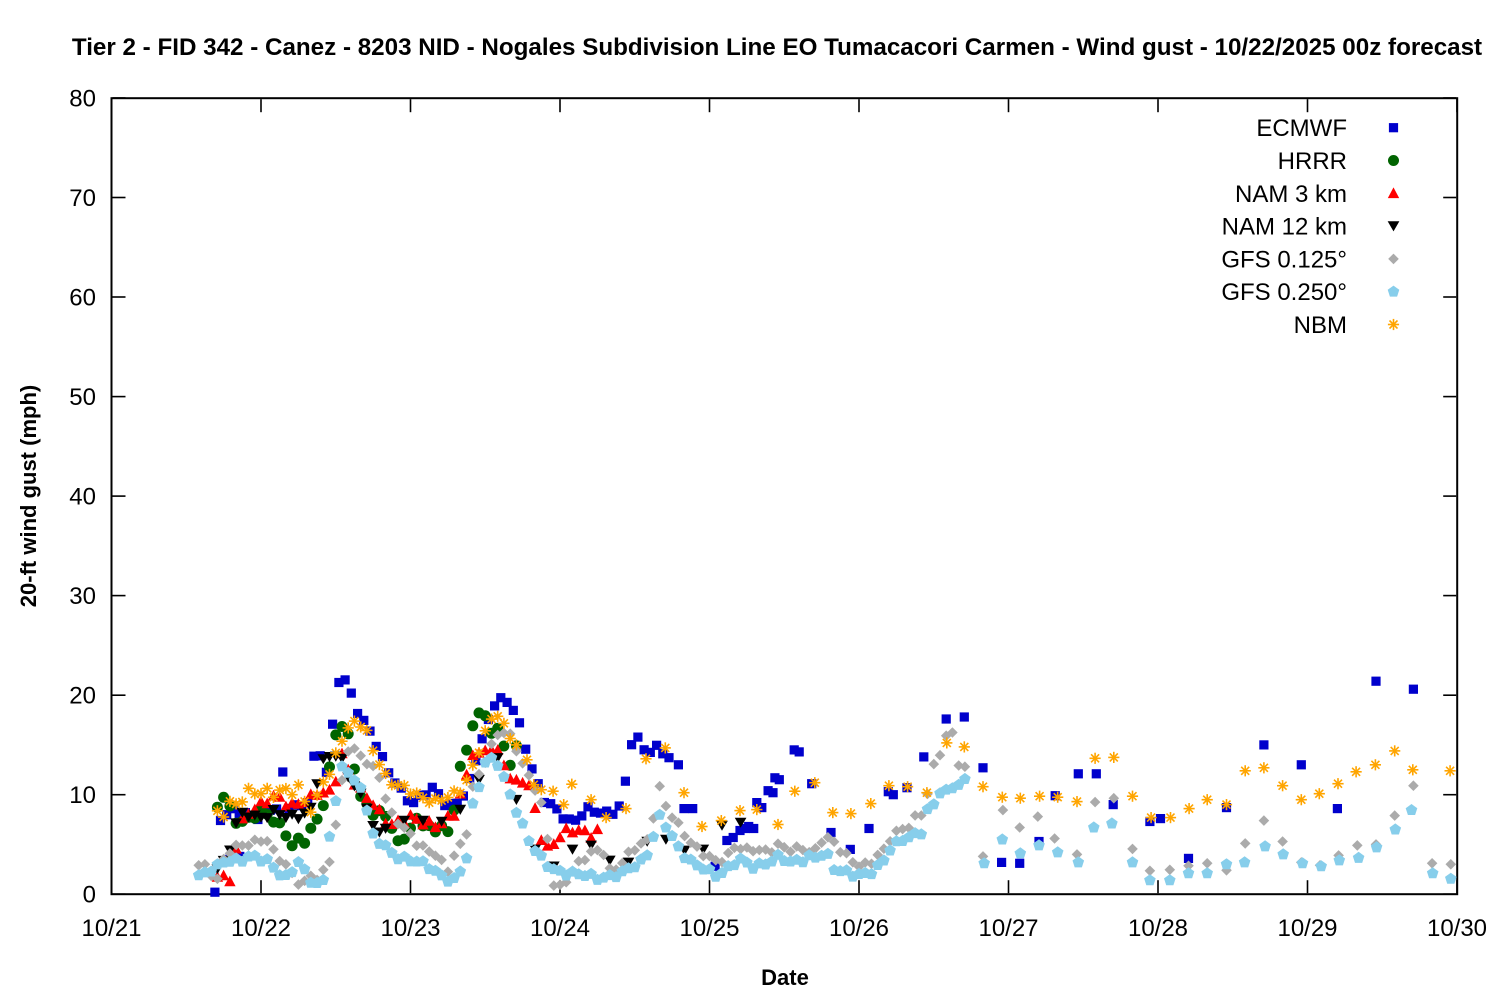 Image resolution: width=1500 pixels, height=1005 pixels. Describe the element at coordinates (82, 397) in the screenshot. I see `svg-text: 50` at that location.